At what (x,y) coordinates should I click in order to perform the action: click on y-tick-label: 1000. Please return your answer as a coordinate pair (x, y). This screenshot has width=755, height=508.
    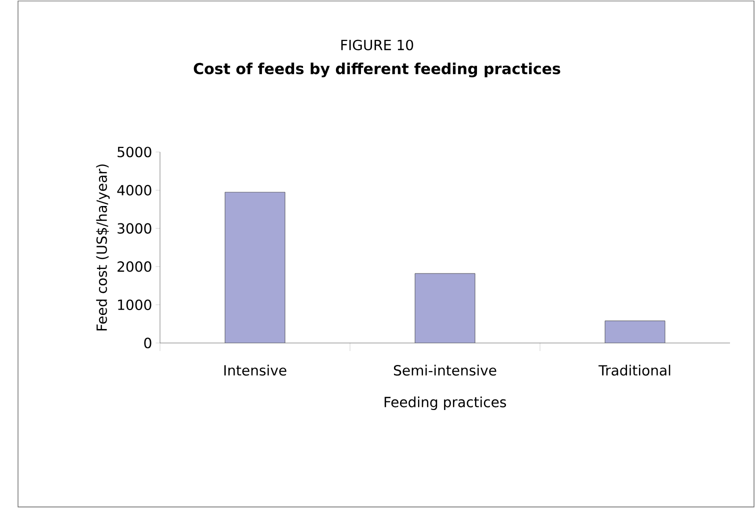
    Looking at the image, I should click on (135, 304).